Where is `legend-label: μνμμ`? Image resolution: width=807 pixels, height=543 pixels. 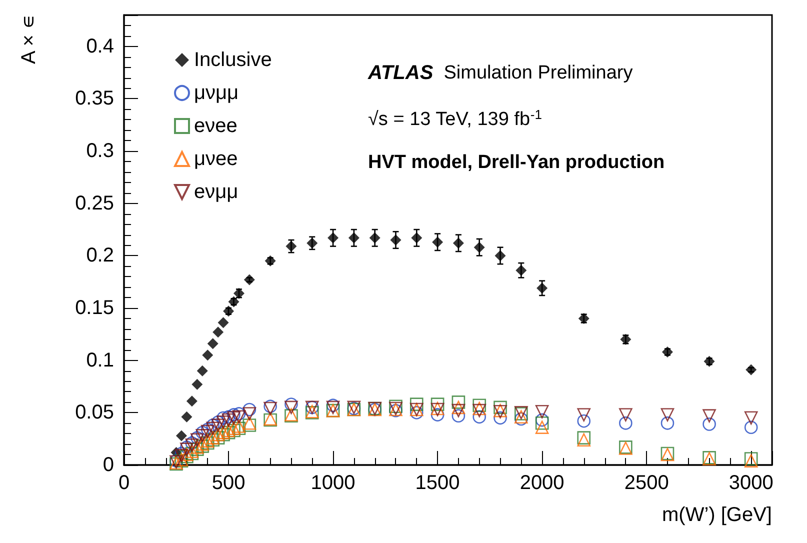 legend-label: μνμμ is located at coordinates (216, 93).